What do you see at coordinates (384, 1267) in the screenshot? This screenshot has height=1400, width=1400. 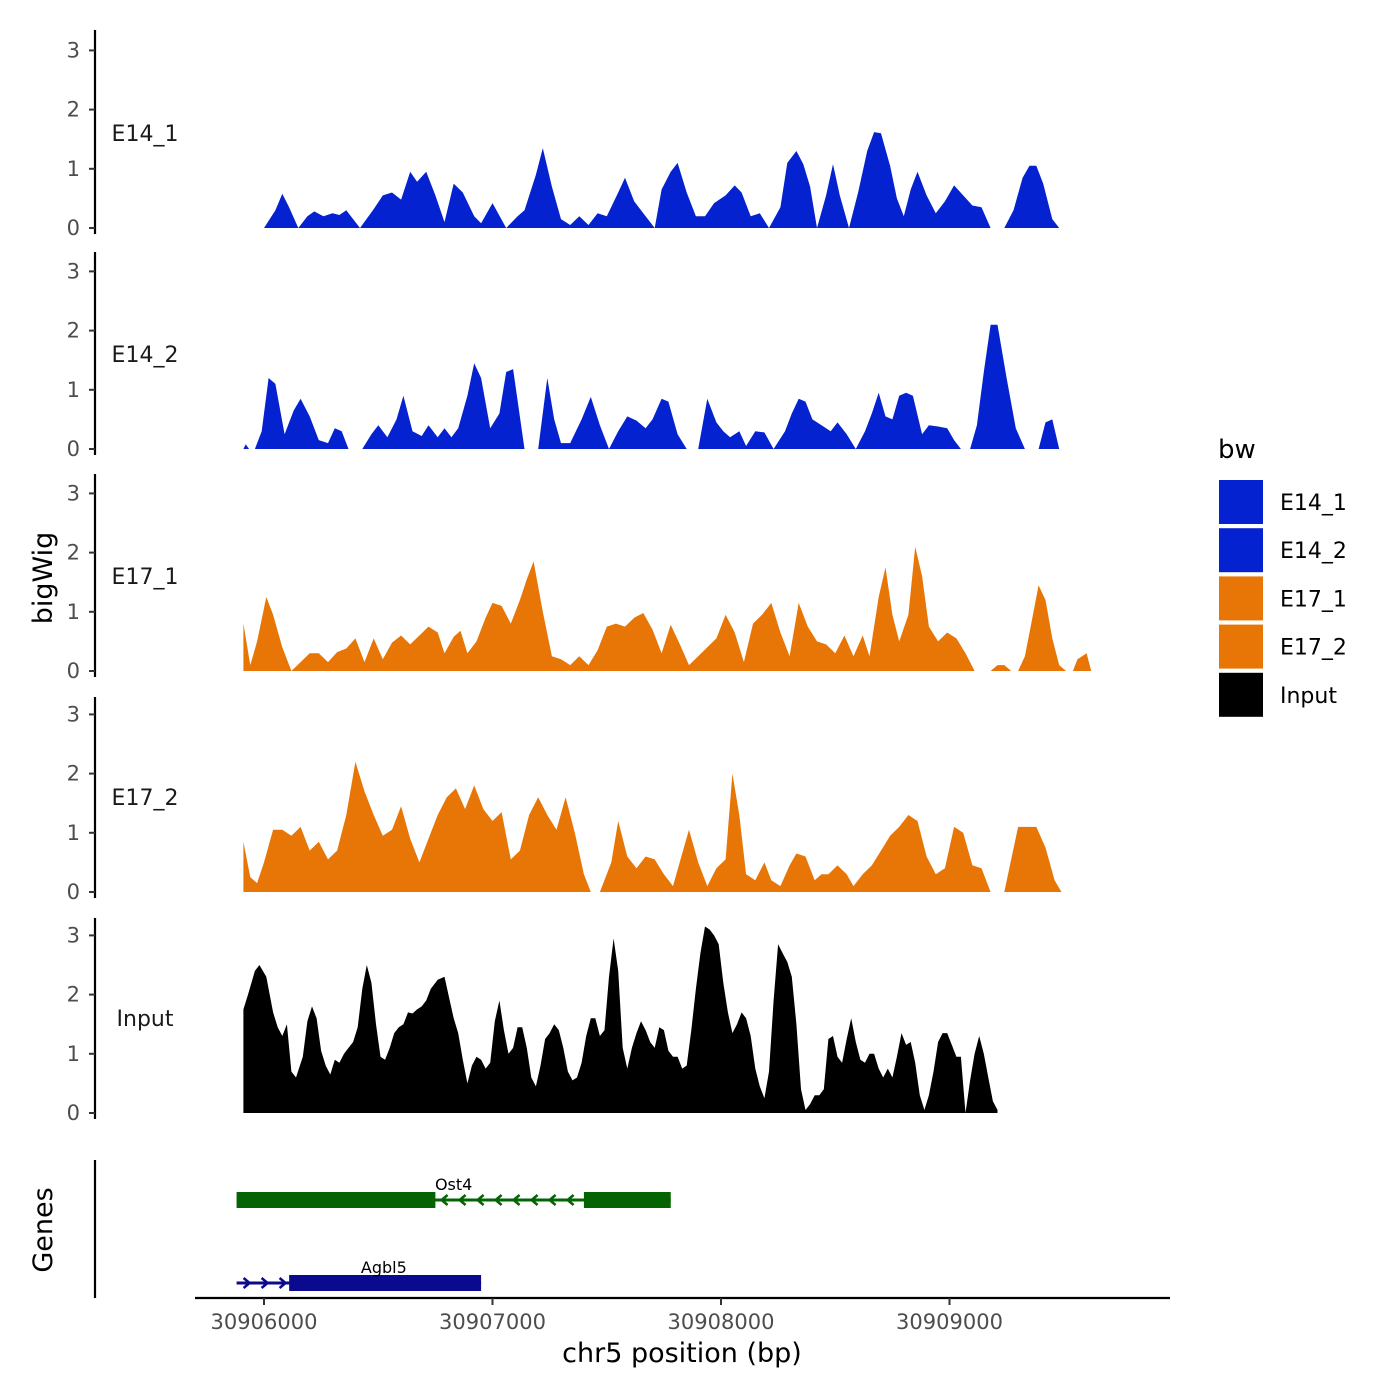 I see `gene-label: Agbl5` at bounding box center [384, 1267].